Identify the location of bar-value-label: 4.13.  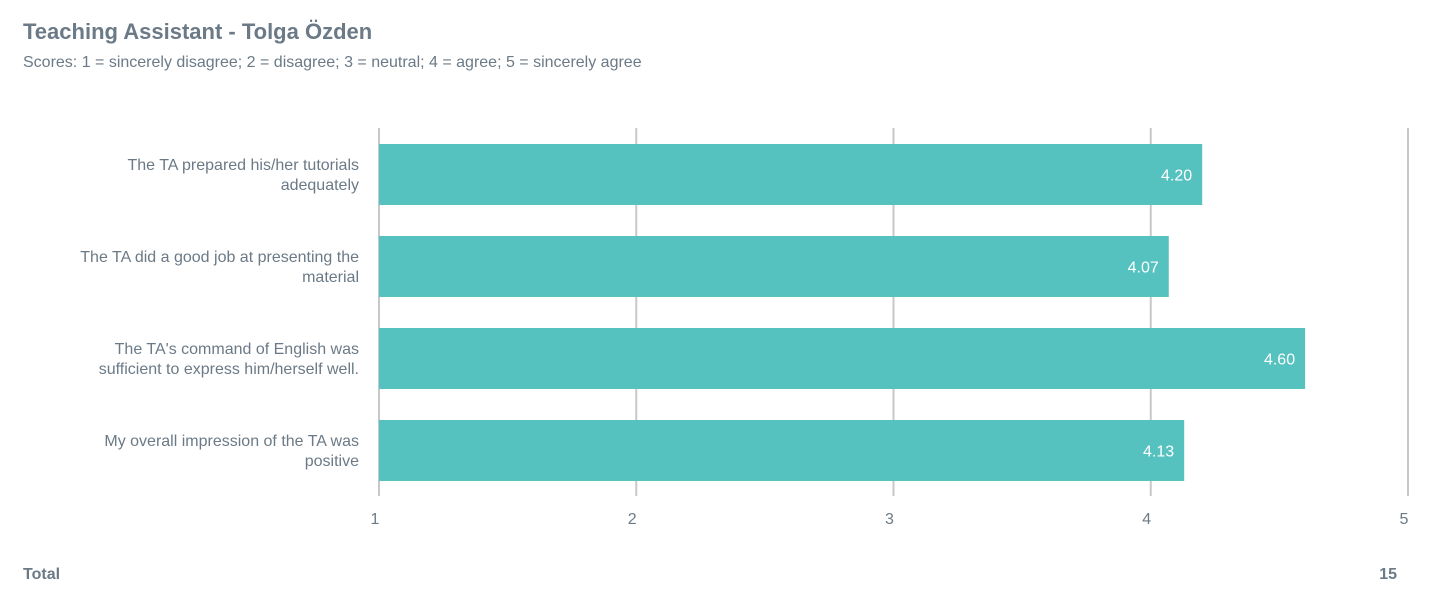
(1158, 452).